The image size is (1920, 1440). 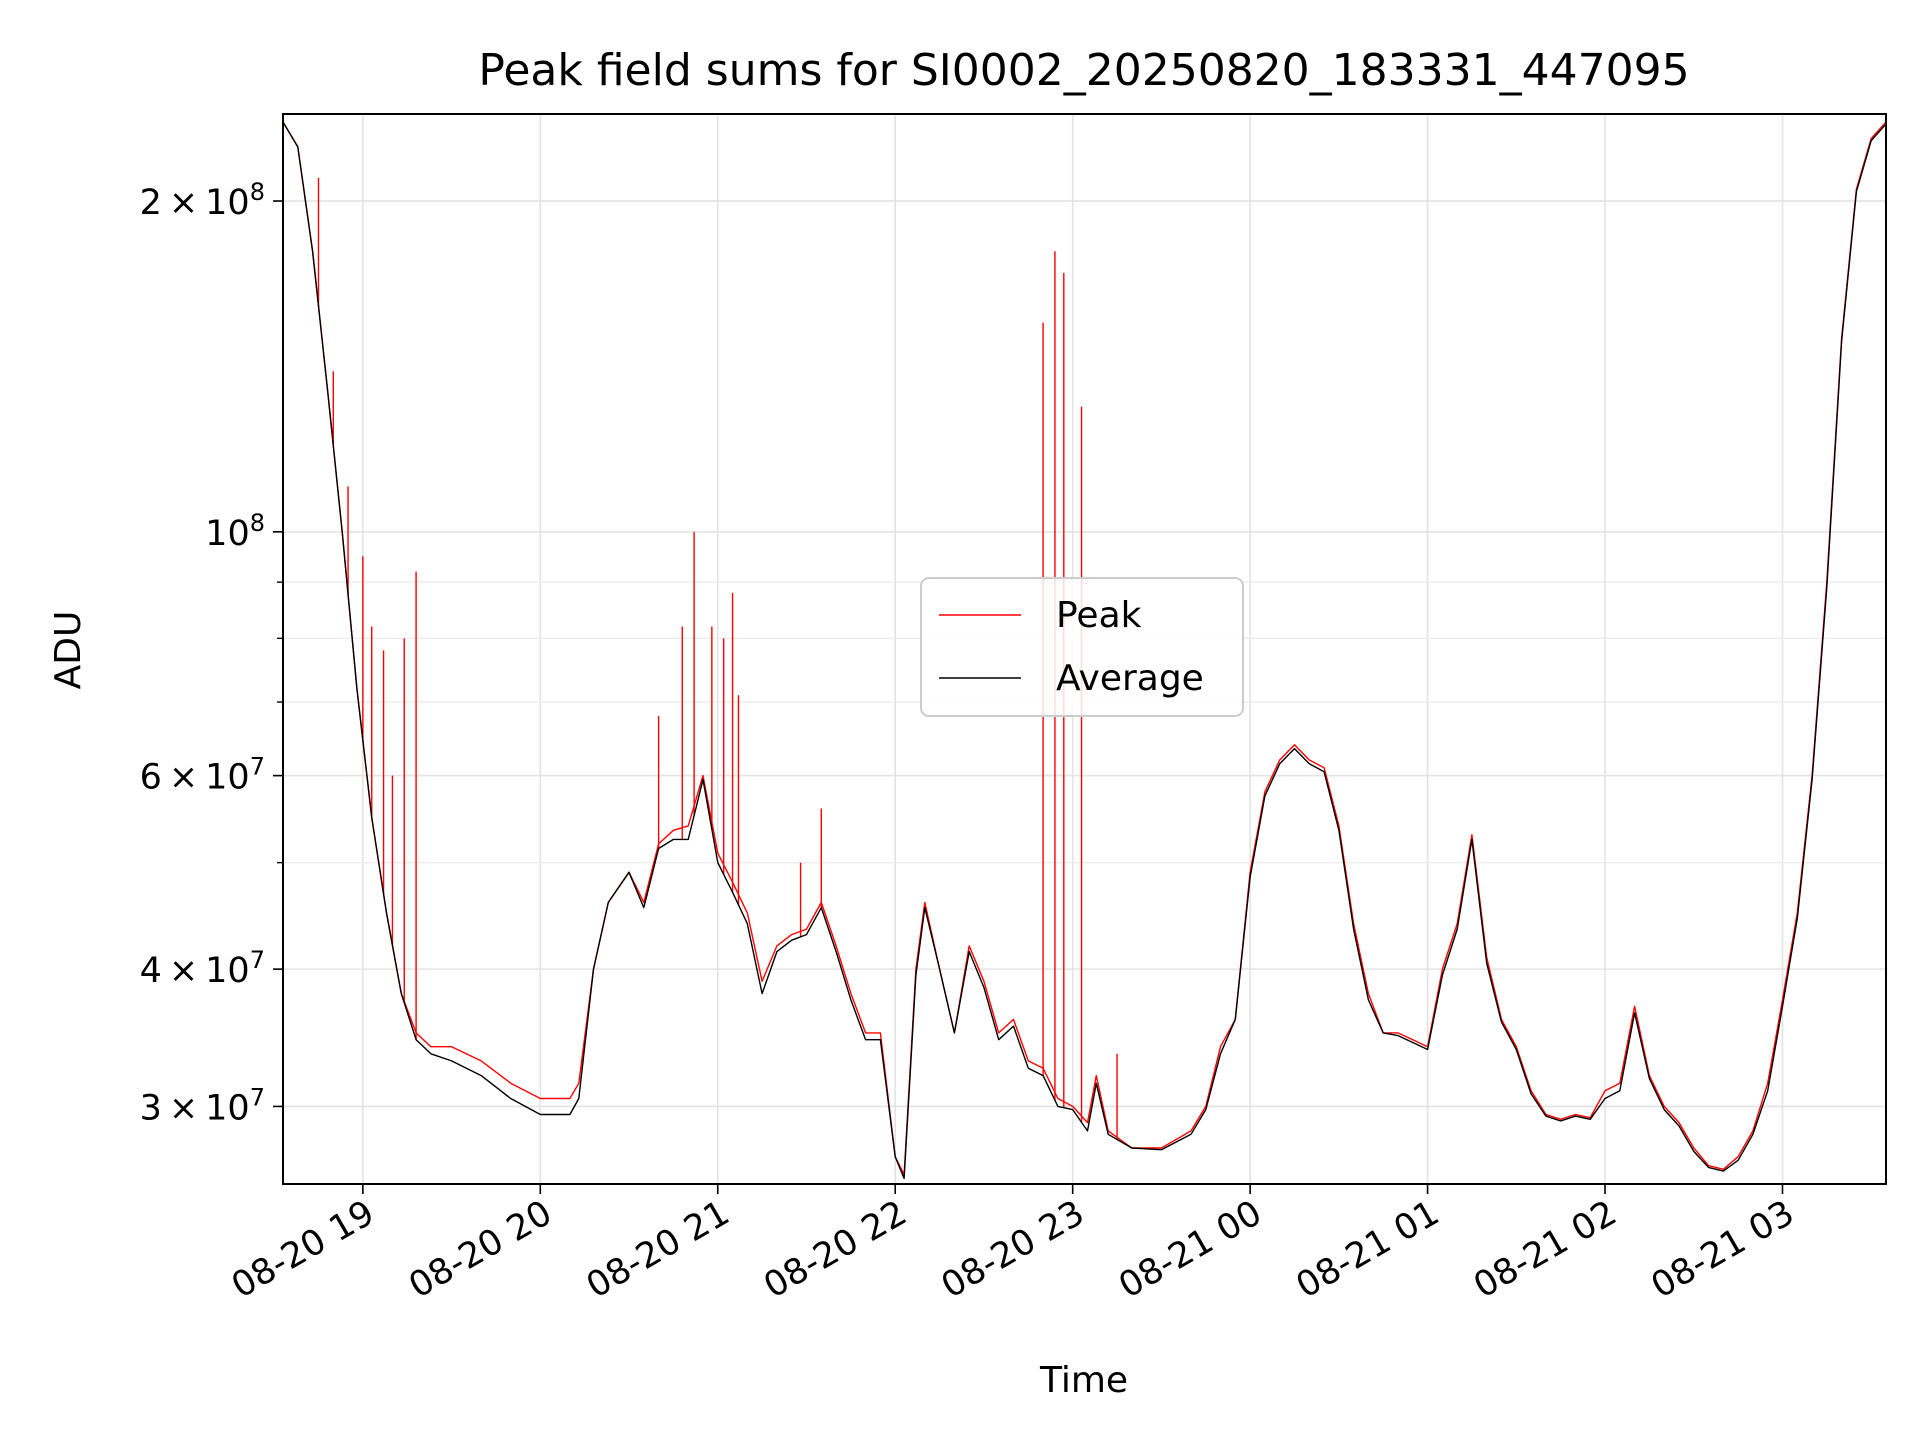 What do you see at coordinates (202, 775) in the screenshot?
I see `y-tick-label: 6 × 107` at bounding box center [202, 775].